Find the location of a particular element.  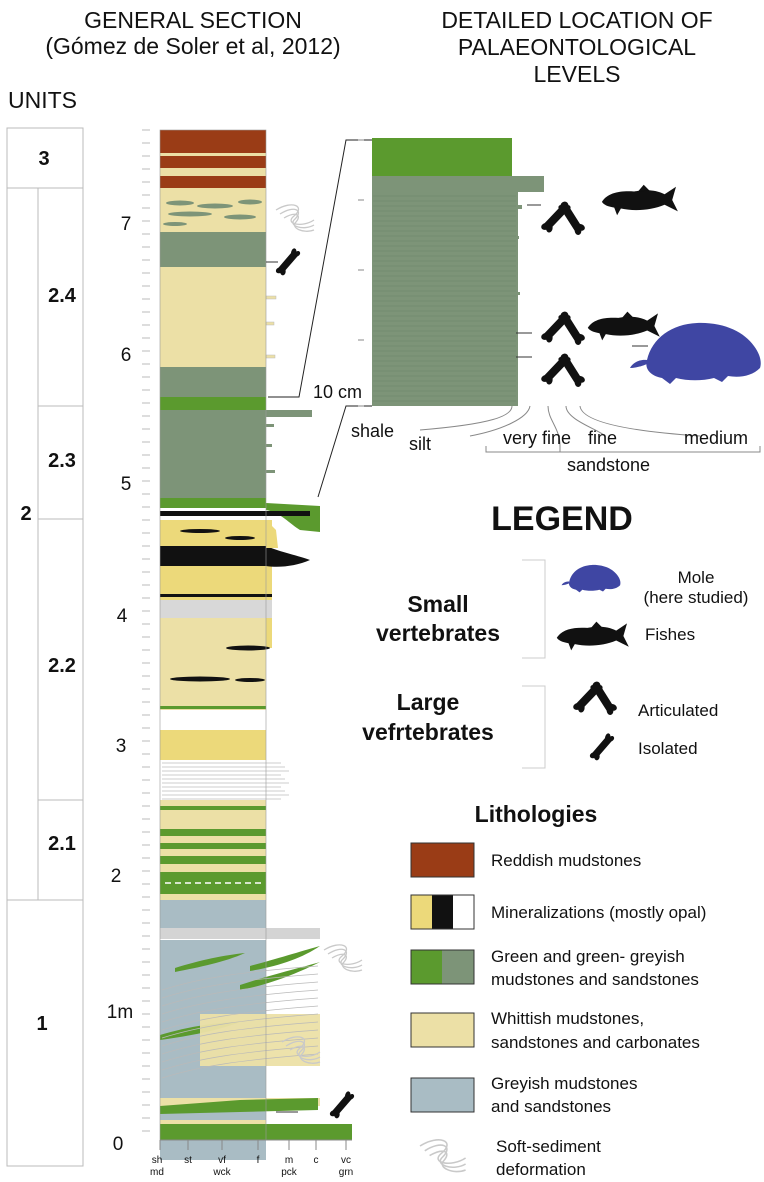

general-section-title: GENERAL SECTION is located at coordinates (193, 20).